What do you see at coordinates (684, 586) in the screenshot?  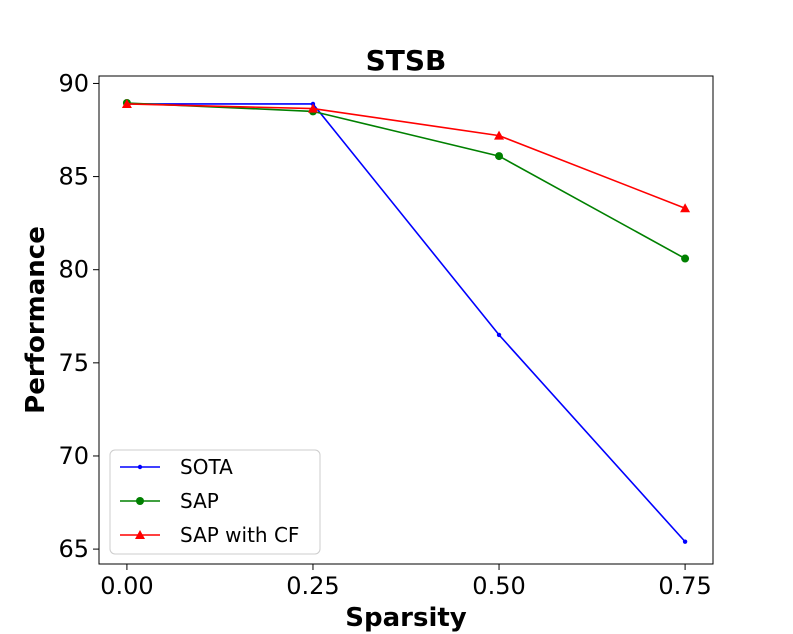 I see `x-tick-label: 0.75` at bounding box center [684, 586].